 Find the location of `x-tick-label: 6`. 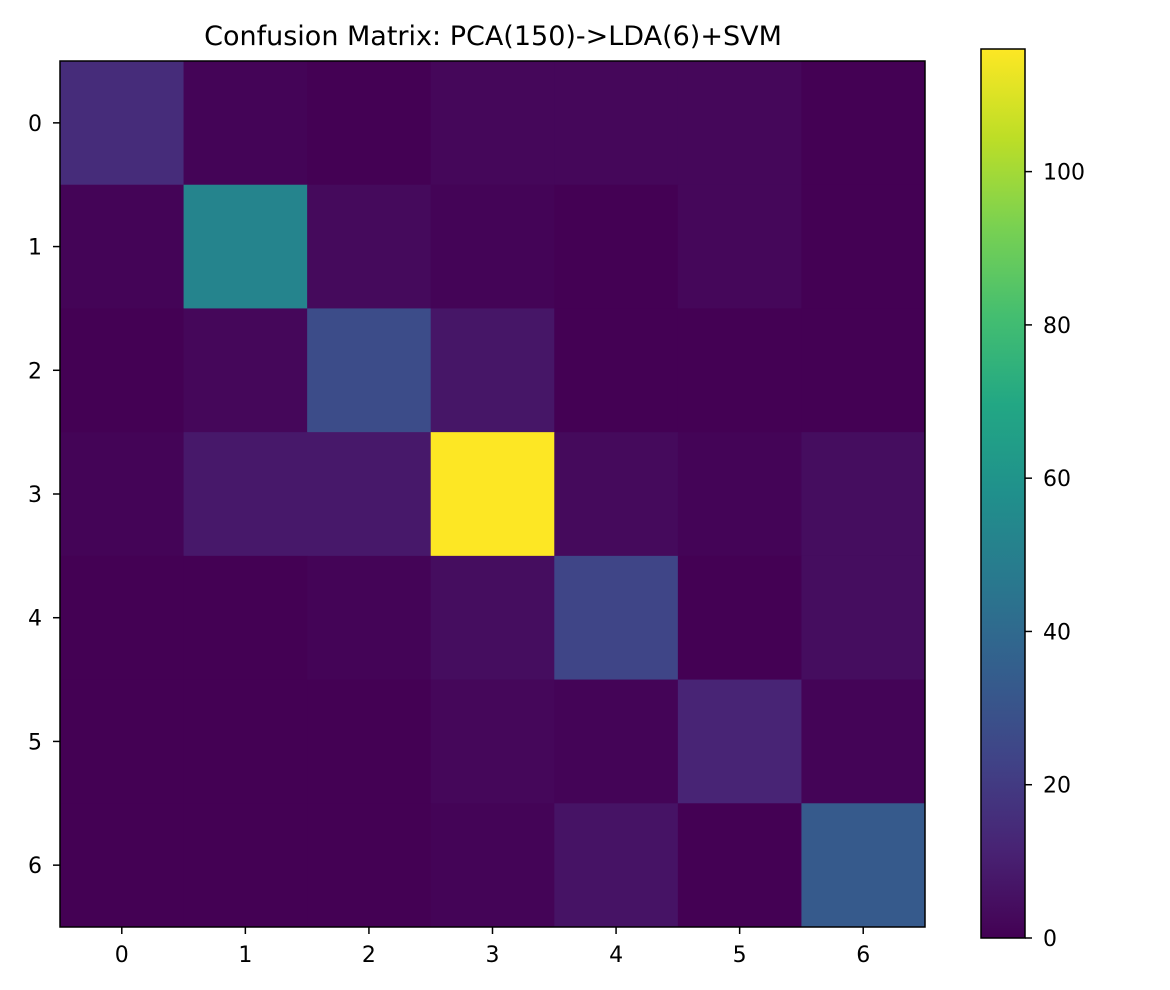

x-tick-label: 6 is located at coordinates (863, 955).